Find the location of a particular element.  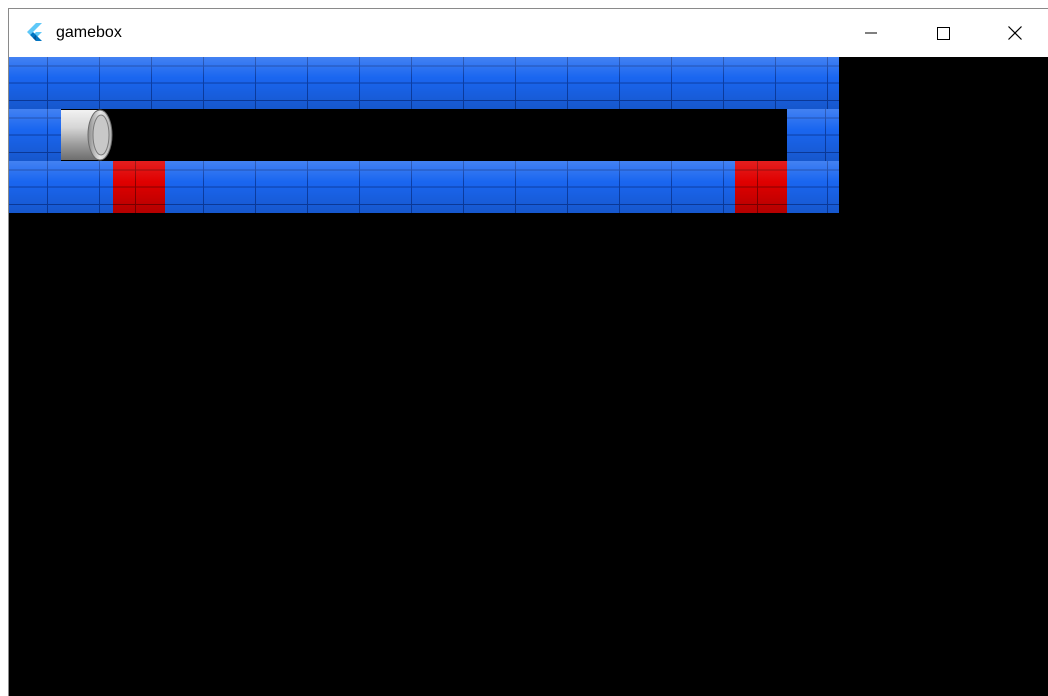

minimize-button is located at coordinates (871, 33).